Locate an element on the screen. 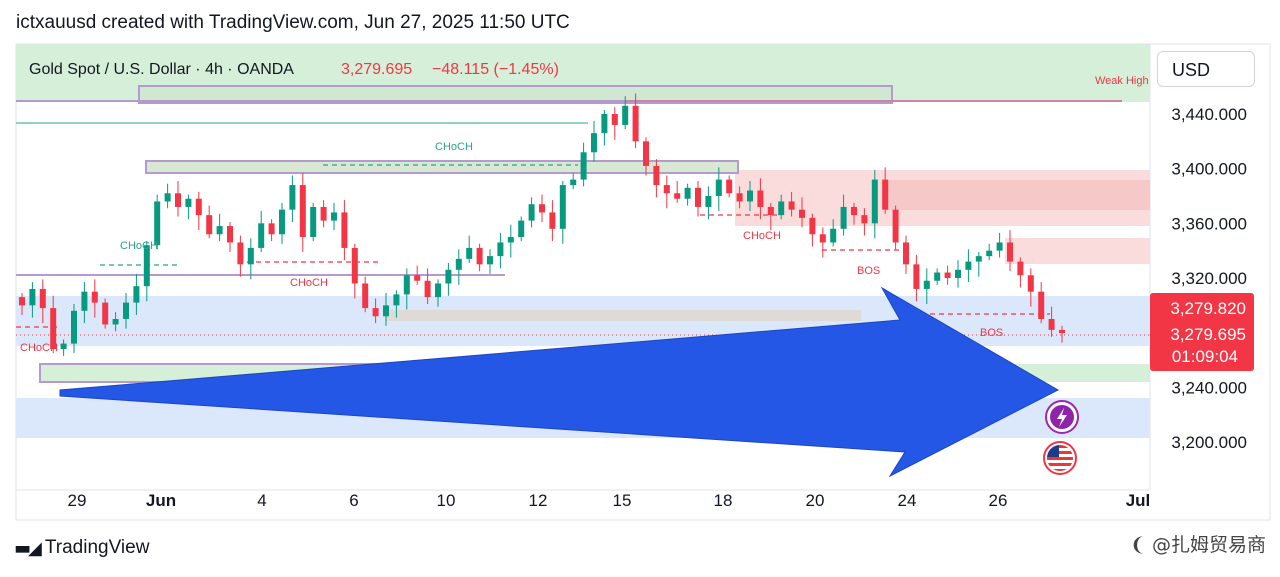 The image size is (1280, 577). choch-label-5: CHoCH is located at coordinates (39, 348).